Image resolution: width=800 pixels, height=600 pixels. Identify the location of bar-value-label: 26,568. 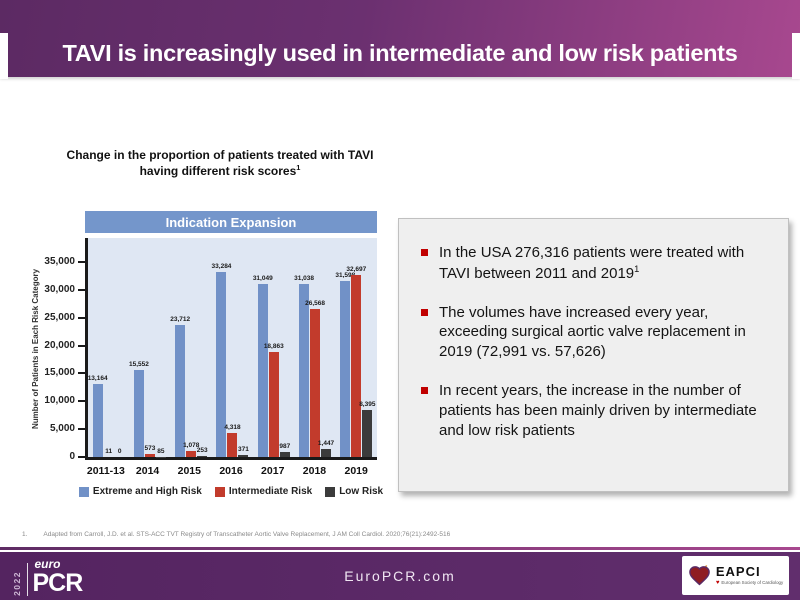
(315, 303).